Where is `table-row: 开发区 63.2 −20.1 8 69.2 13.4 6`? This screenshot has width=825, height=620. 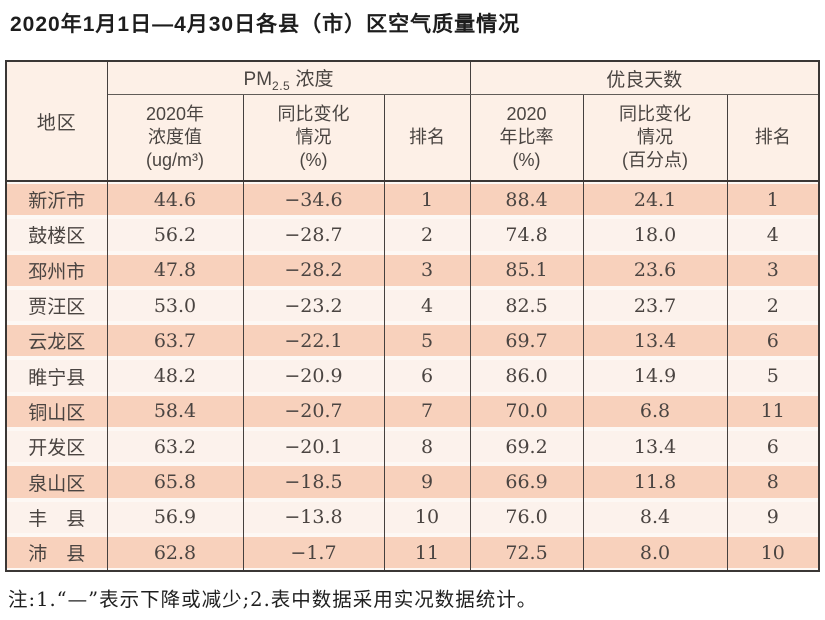 table-row: 开发区 63.2 −20.1 8 69.2 13.4 6 is located at coordinates (412, 447).